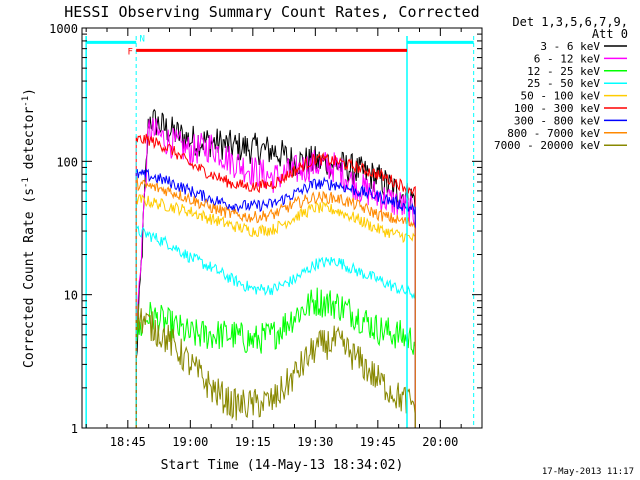 The width and height of the screenshot is (640, 480). I want to click on flag-label-1: N, so click(141, 39).